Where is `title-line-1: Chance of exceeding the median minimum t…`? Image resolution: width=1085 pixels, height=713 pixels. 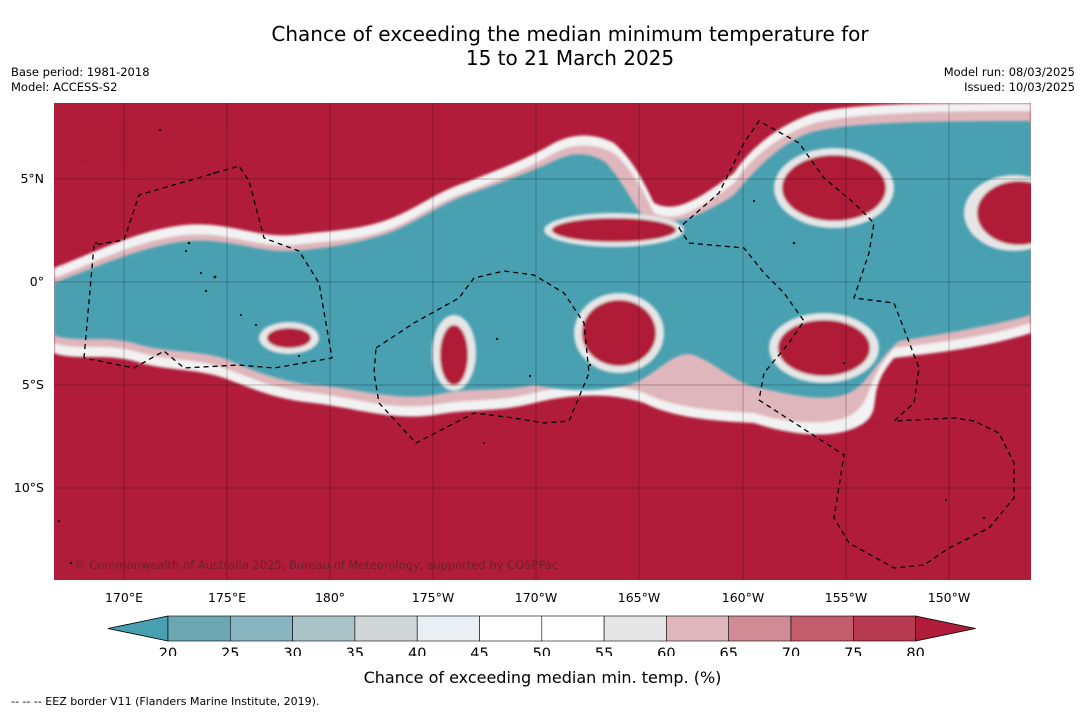 title-line-1: Chance of exceeding the median minimum t… is located at coordinates (570, 34).